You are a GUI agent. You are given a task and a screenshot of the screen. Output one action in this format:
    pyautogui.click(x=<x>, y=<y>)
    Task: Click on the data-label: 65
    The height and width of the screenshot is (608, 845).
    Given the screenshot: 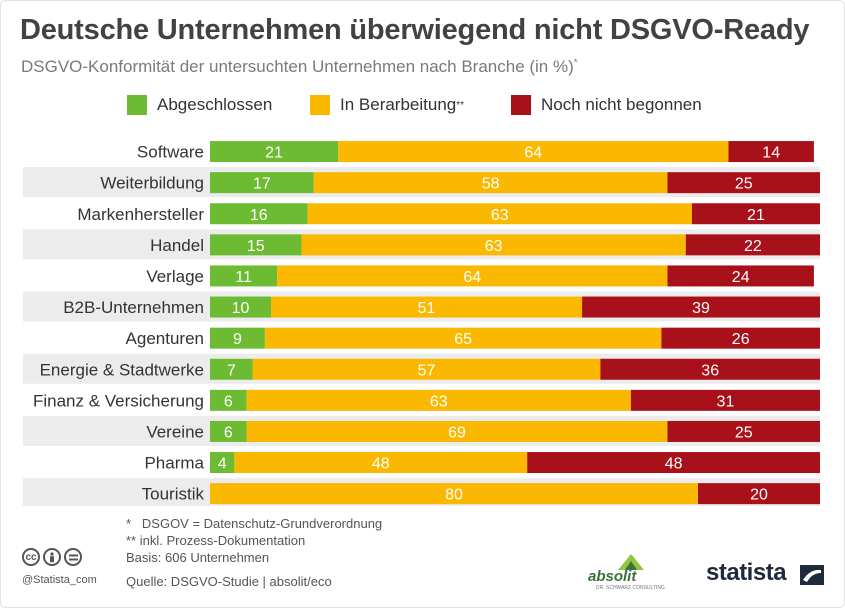 What is the action you would take?
    pyautogui.click(x=463, y=339)
    